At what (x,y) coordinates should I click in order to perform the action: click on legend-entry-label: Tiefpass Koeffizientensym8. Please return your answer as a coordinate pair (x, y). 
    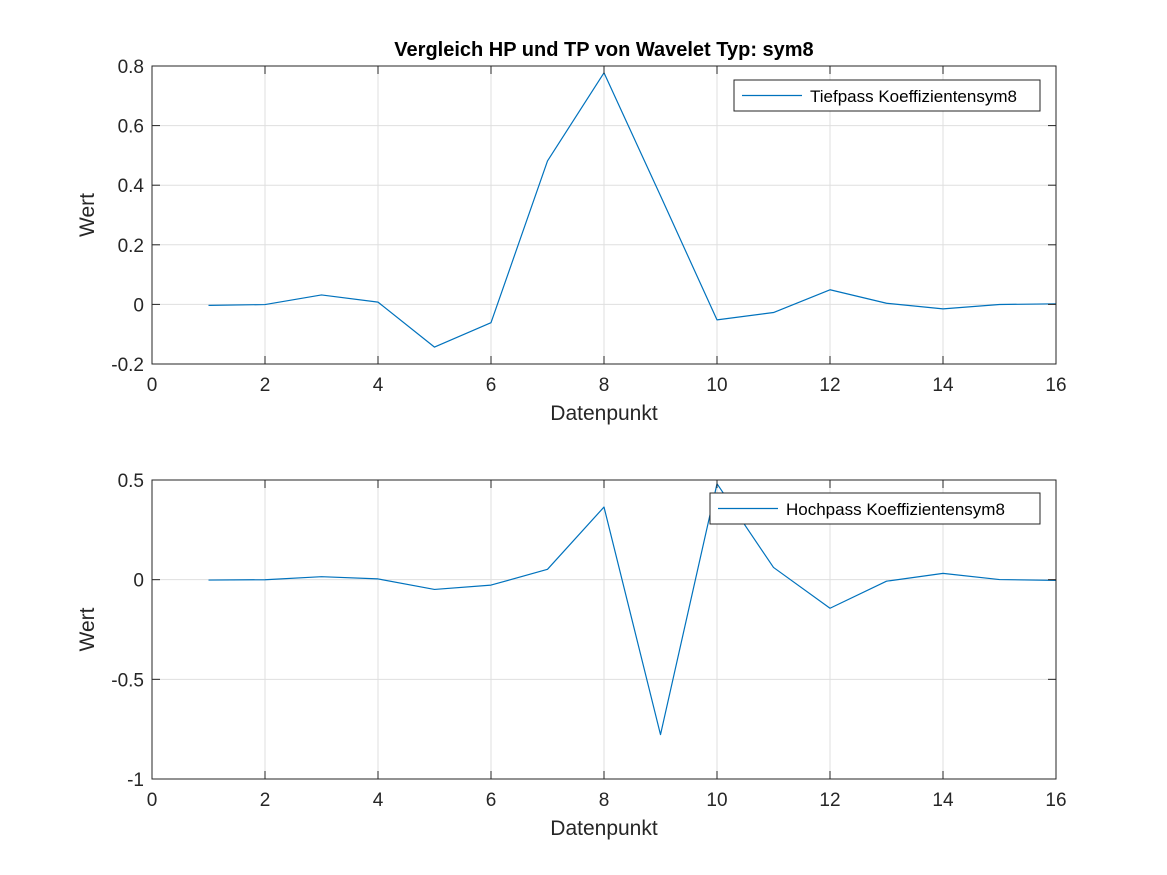
    Looking at the image, I should click on (913, 96).